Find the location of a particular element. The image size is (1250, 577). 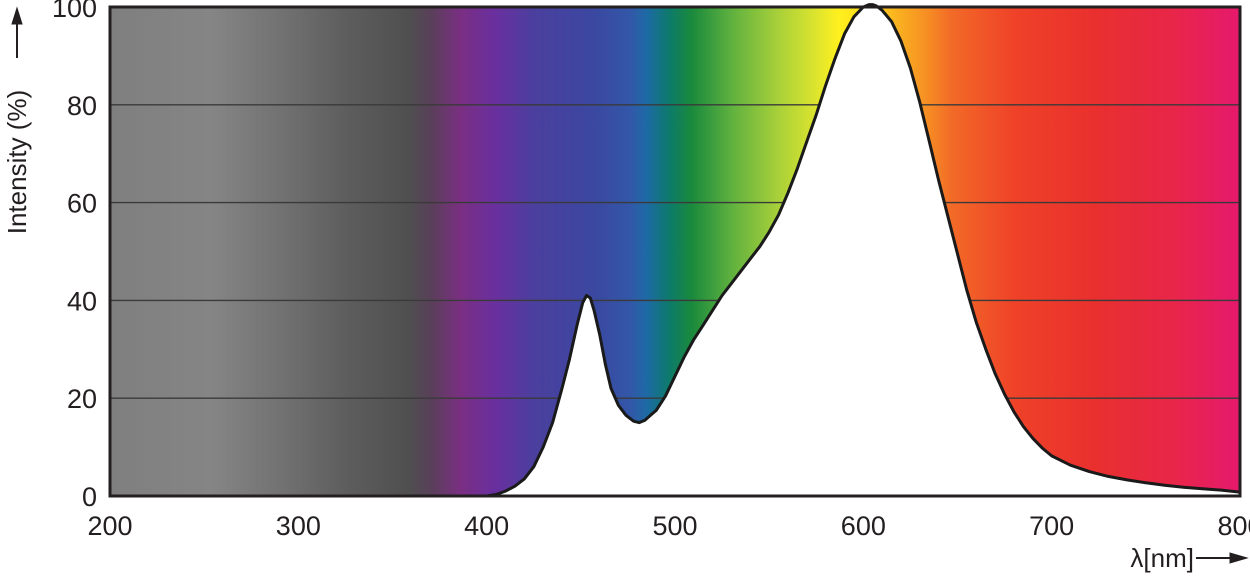

x-tick-label: 200 is located at coordinates (109, 526).